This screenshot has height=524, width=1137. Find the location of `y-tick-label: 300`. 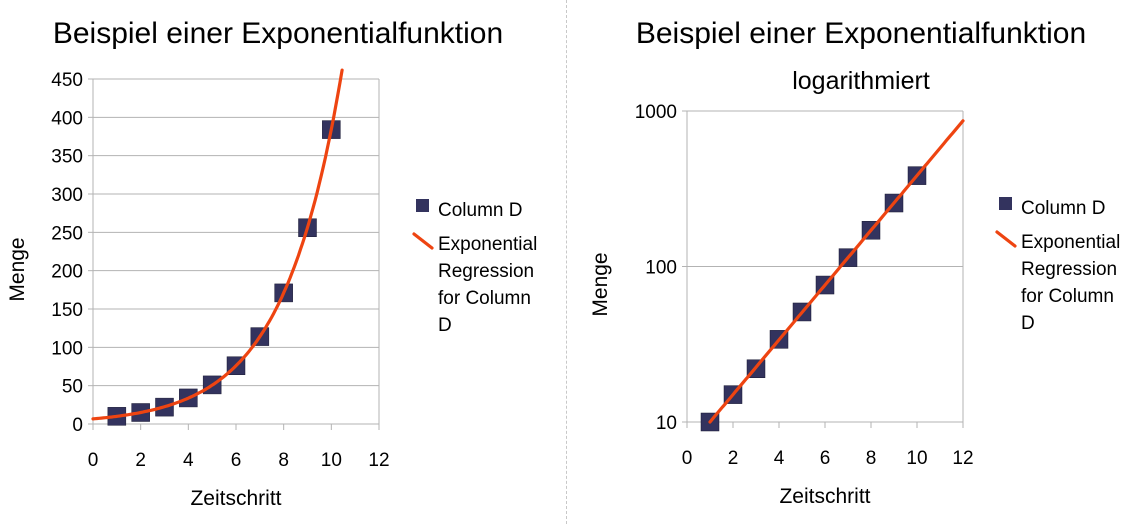

y-tick-label: 300 is located at coordinates (67, 195).